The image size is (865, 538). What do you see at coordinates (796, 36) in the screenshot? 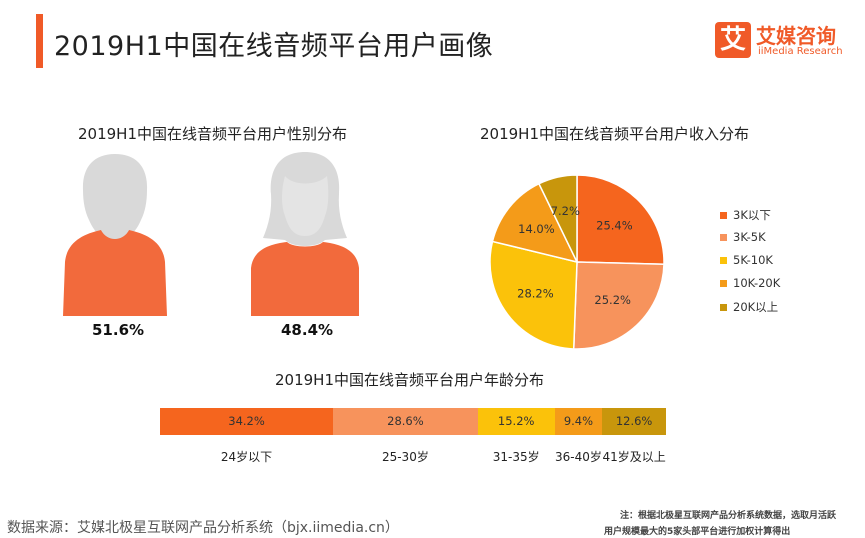
I see `logo-name: 艾媒咨询` at bounding box center [796, 36].